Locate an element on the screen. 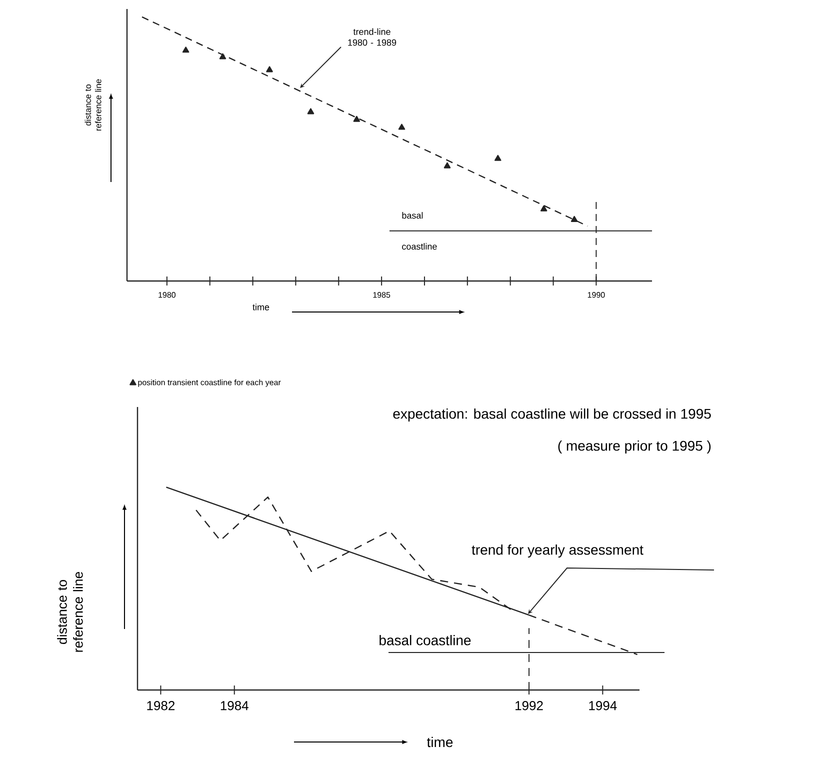 Image resolution: width=824 pixels, height=764 pixels. x-tick-label: 1980 is located at coordinates (167, 295).